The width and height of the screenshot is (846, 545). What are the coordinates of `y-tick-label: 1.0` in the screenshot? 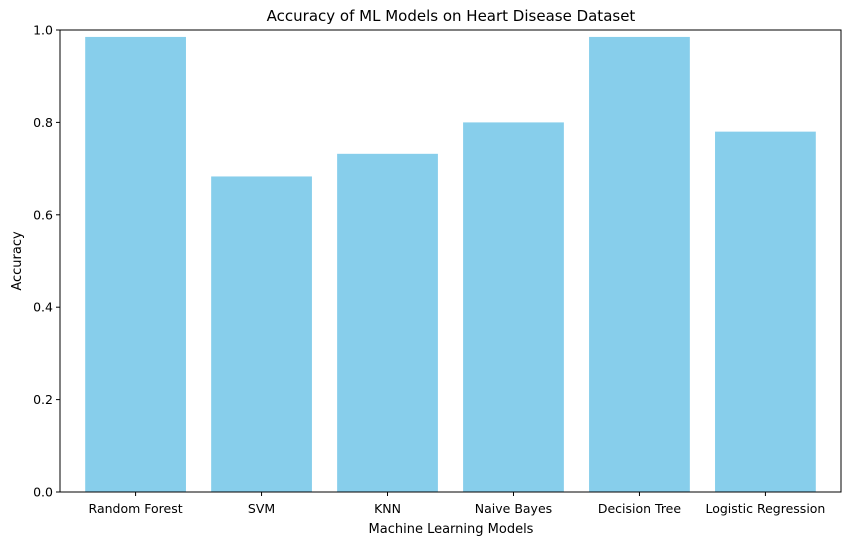 It's located at (43, 30).